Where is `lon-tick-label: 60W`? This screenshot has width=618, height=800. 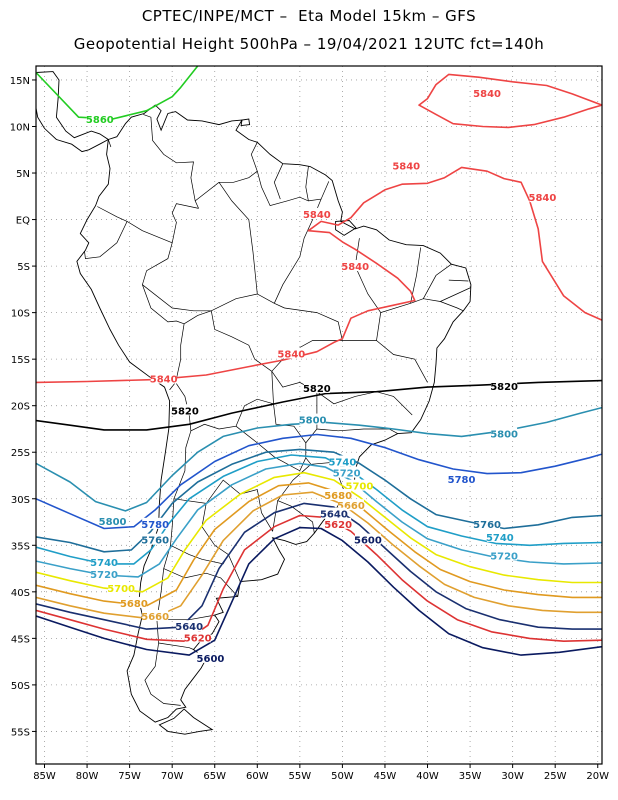 lon-tick-label: 60W is located at coordinates (257, 776).